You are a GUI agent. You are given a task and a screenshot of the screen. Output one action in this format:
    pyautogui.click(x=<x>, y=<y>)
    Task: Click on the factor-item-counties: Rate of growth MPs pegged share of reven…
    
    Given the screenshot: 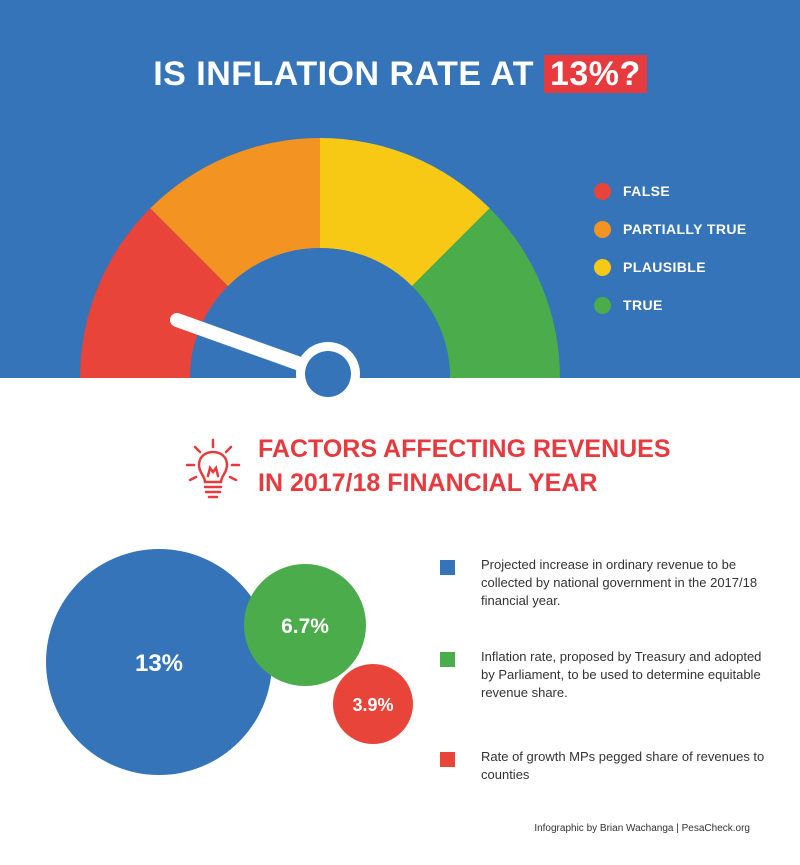 What is the action you would take?
    pyautogui.click(x=605, y=766)
    